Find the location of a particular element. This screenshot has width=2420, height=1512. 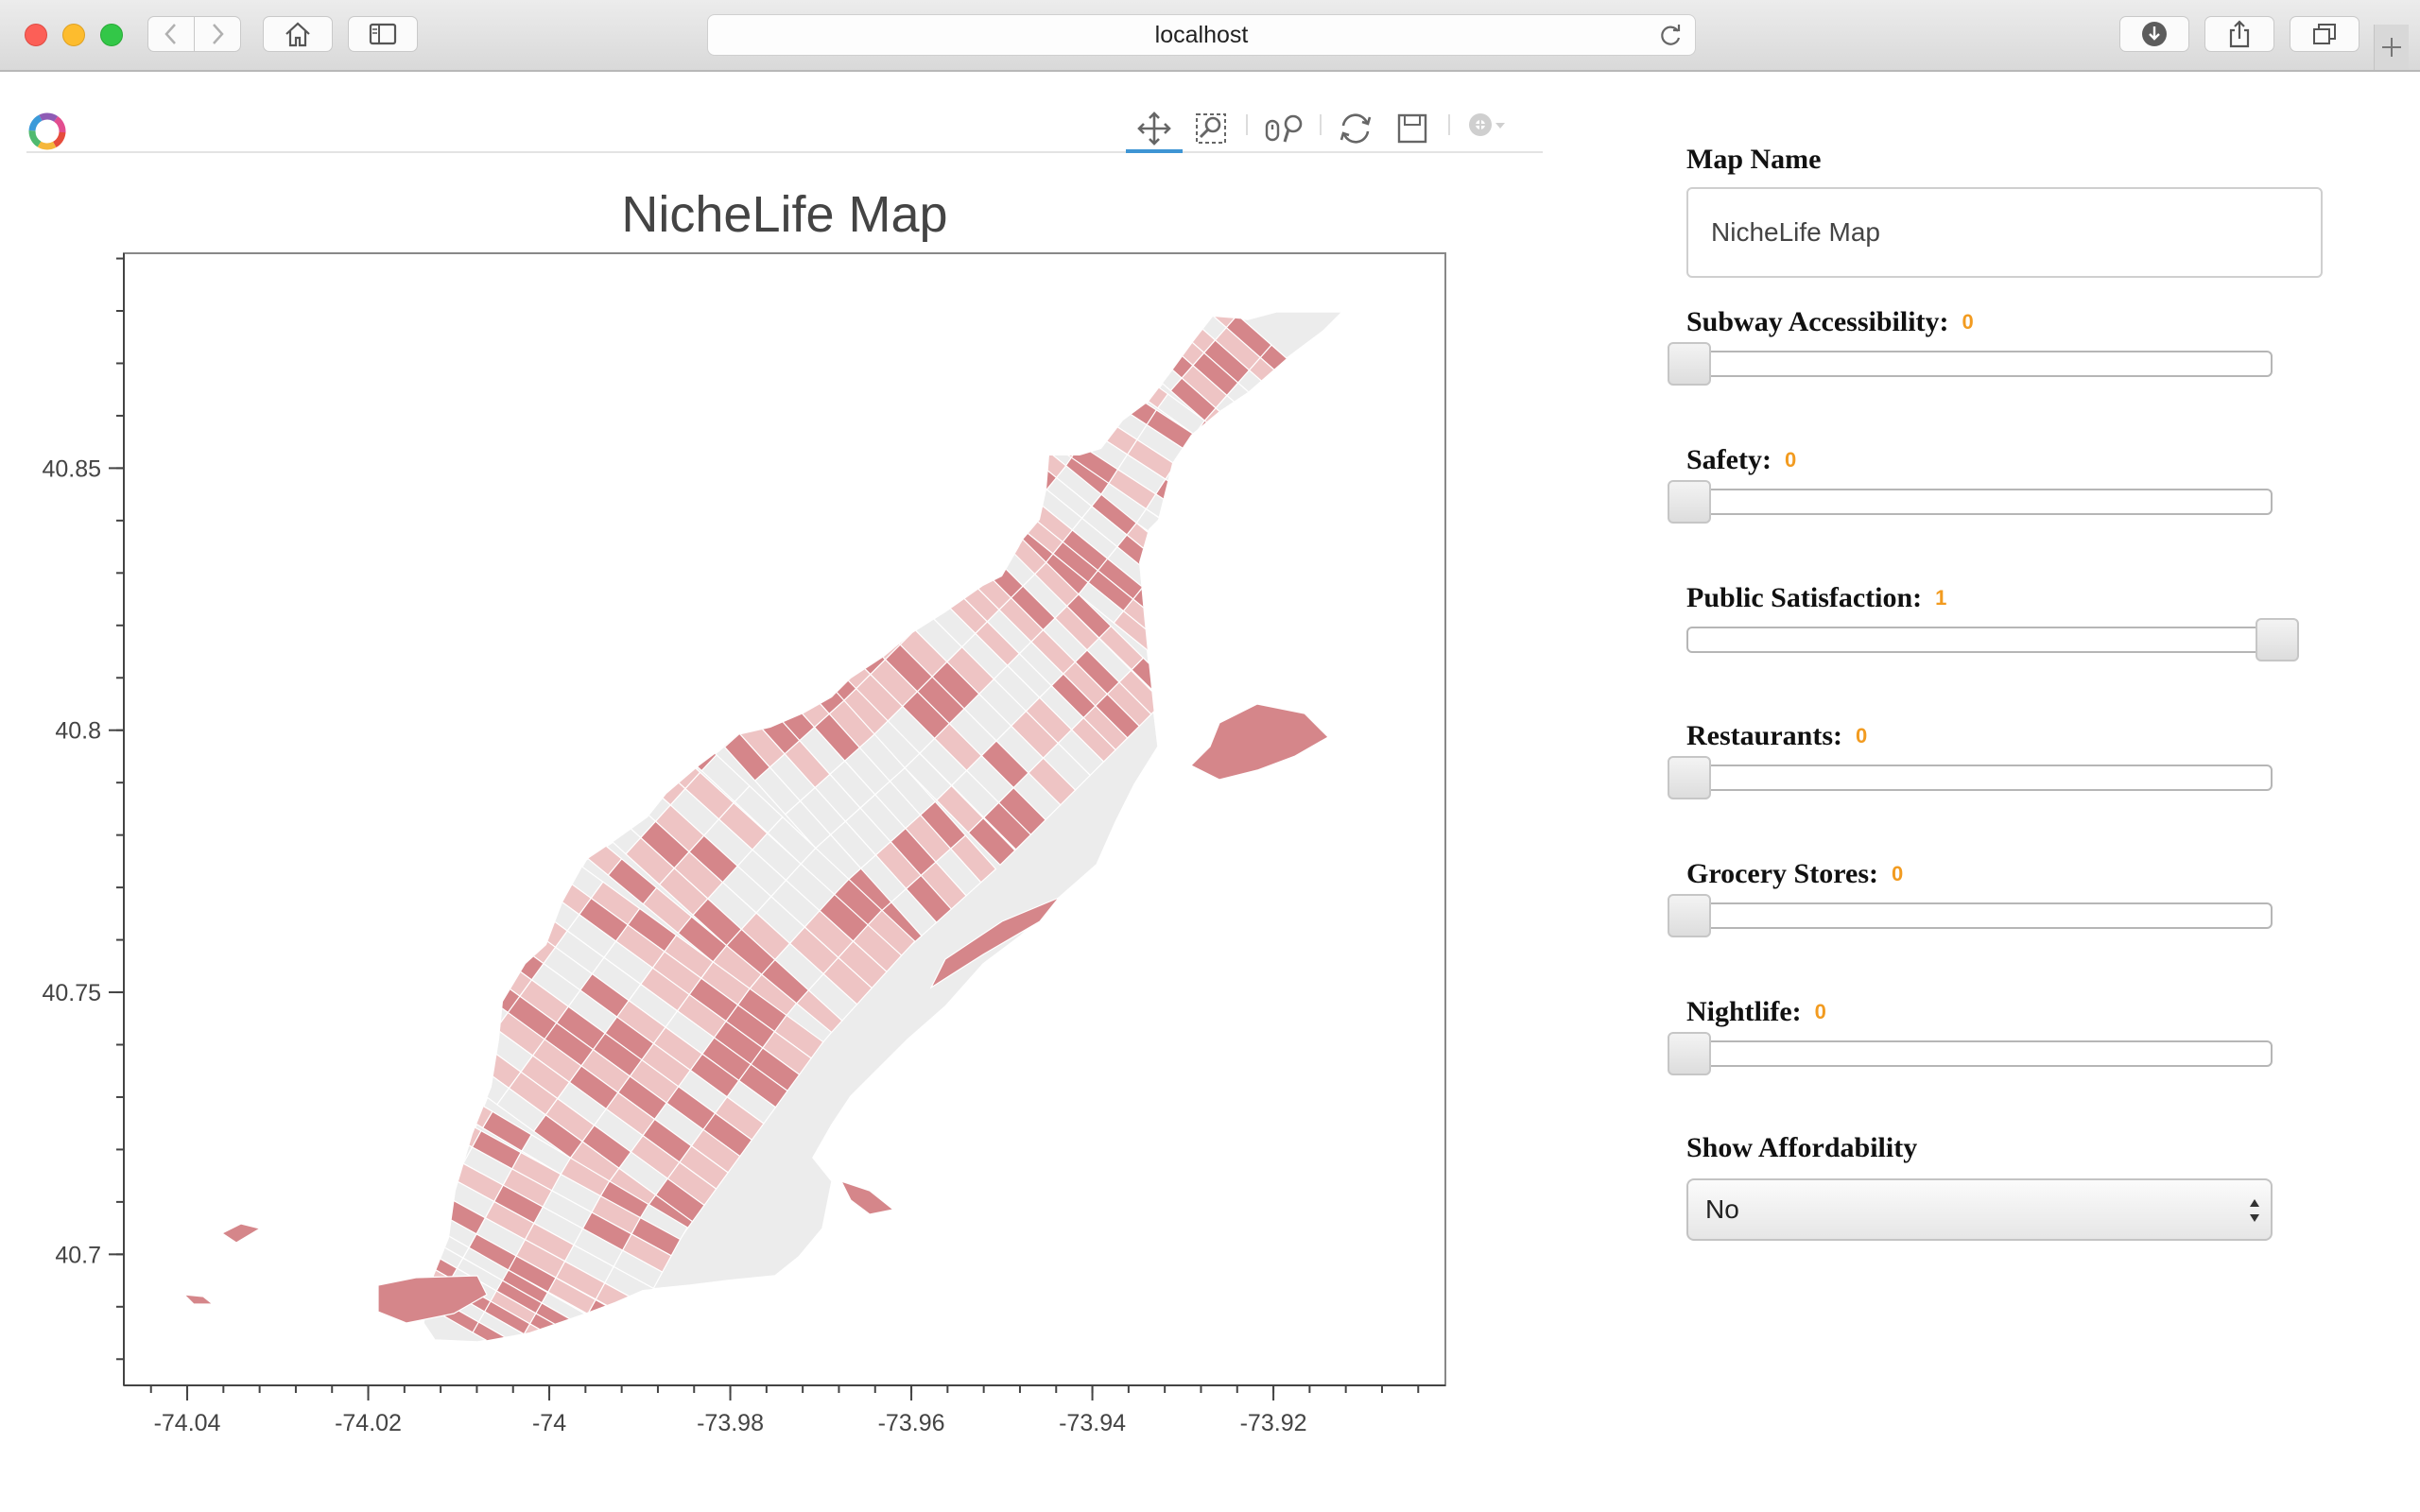

tabs-icon is located at coordinates (2324, 34).